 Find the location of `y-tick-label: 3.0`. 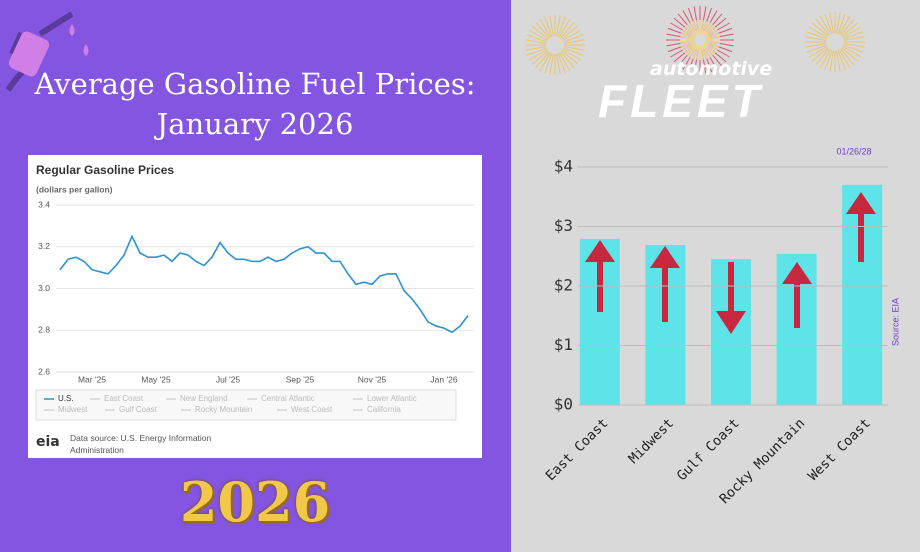

y-tick-label: 3.0 is located at coordinates (44, 288).